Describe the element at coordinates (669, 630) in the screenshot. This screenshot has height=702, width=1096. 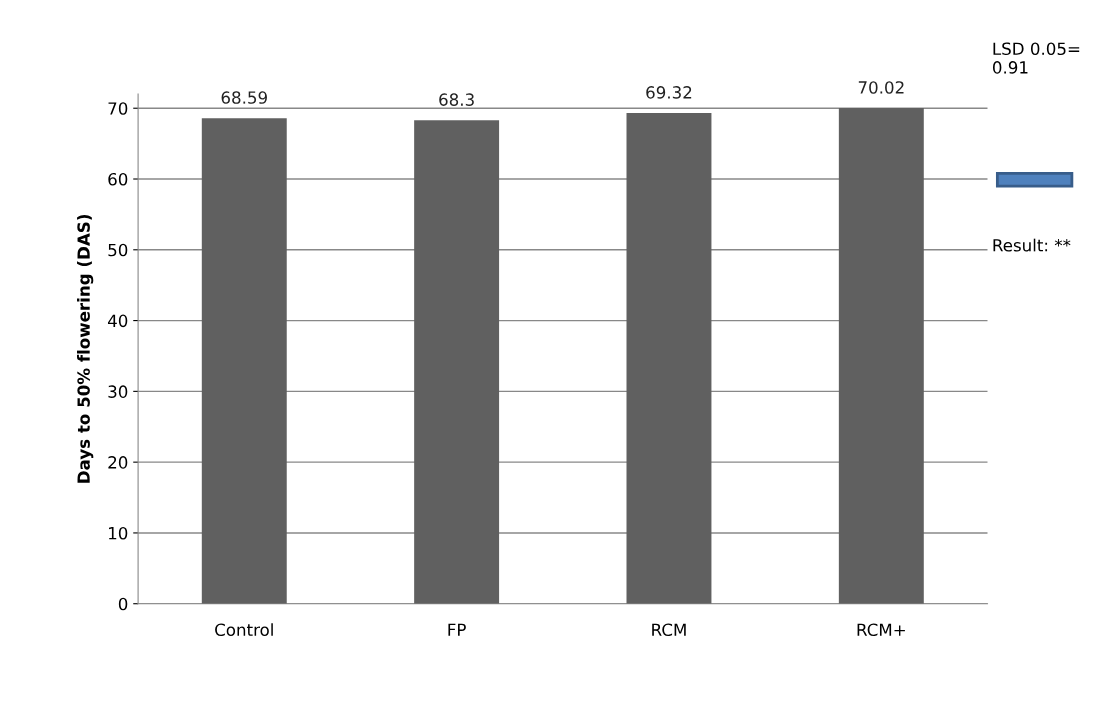
I see `x-tick-label: RCM` at that location.